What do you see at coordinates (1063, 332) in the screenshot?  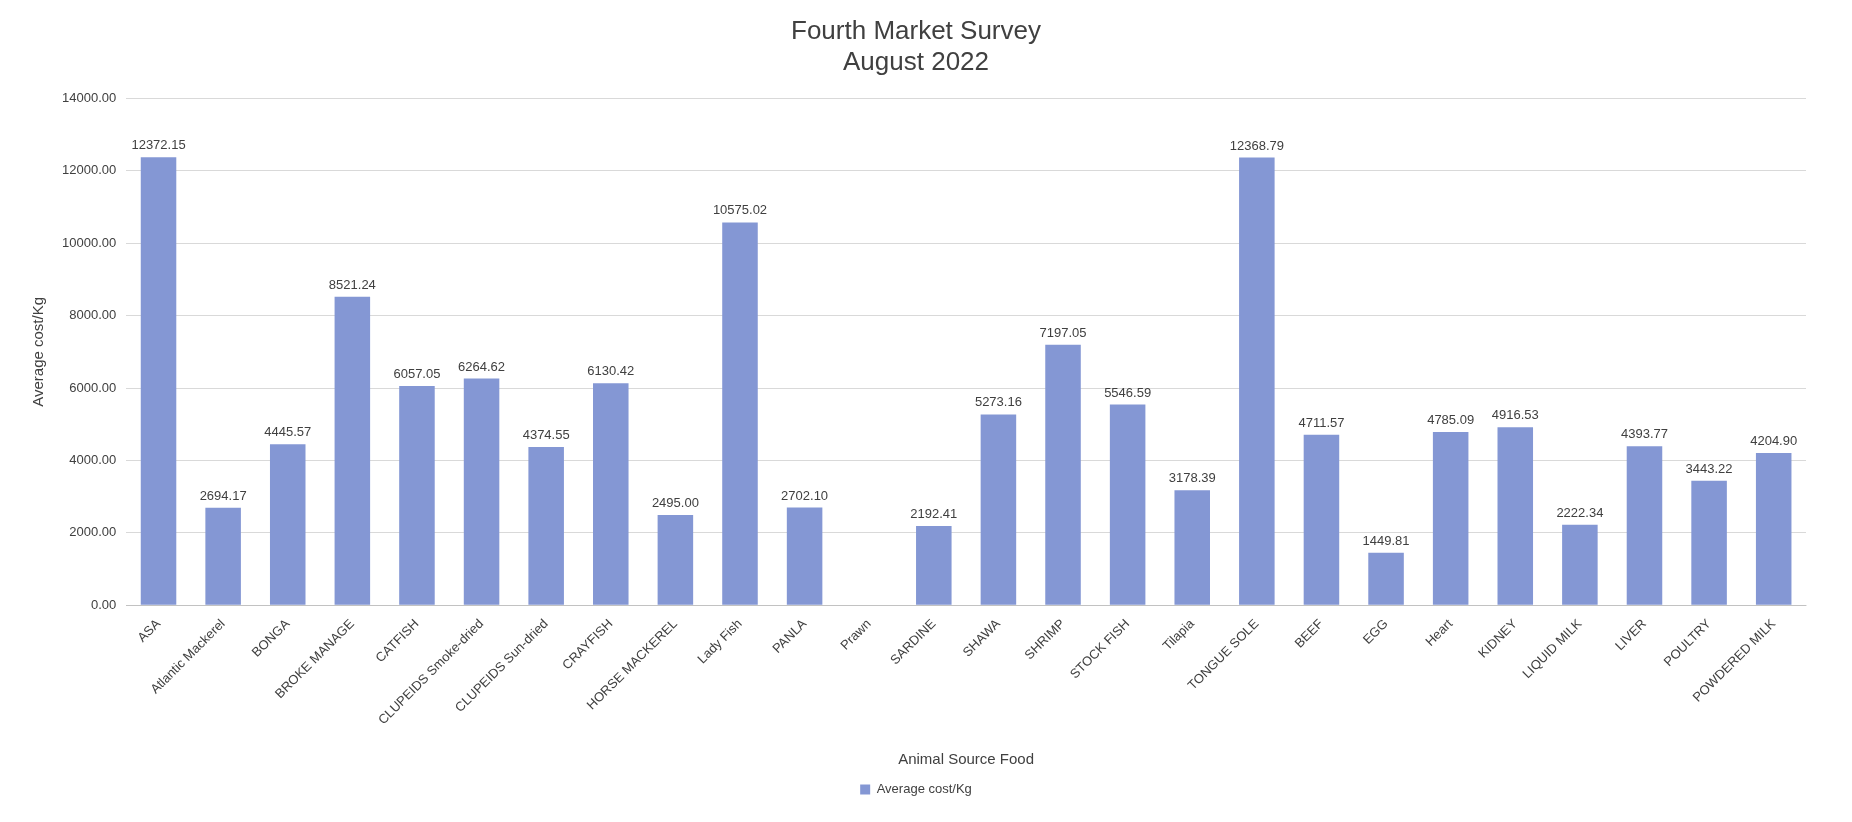 I see `data-label: 7197.05` at bounding box center [1063, 332].